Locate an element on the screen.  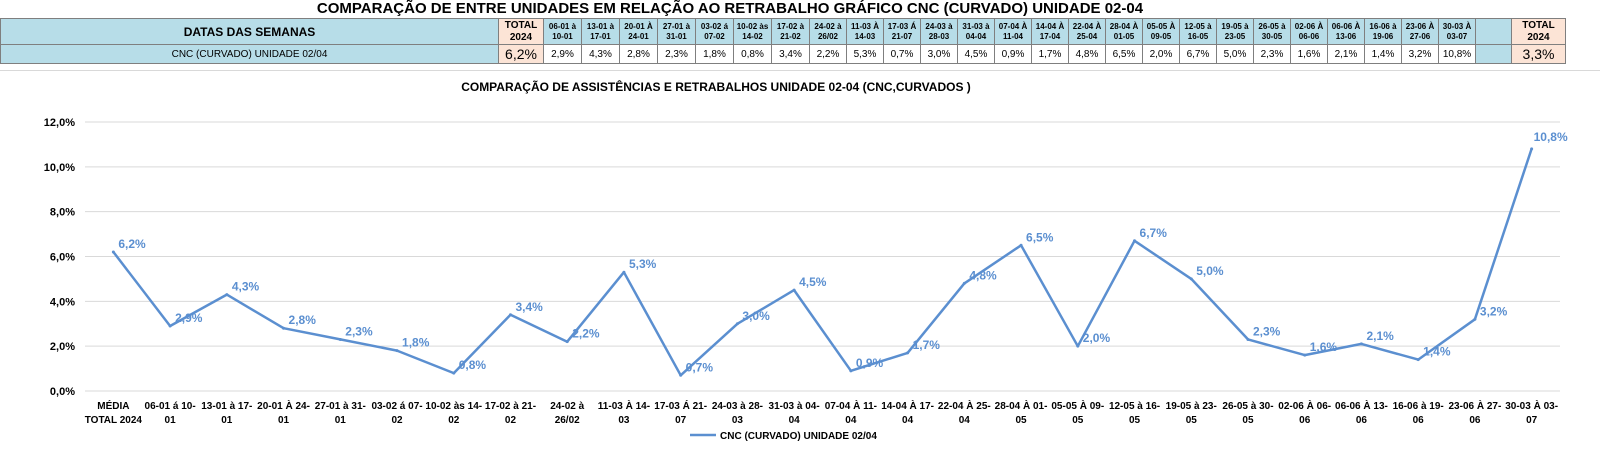
x-tick-label: 31-03 à 04- is located at coordinates (794, 406).